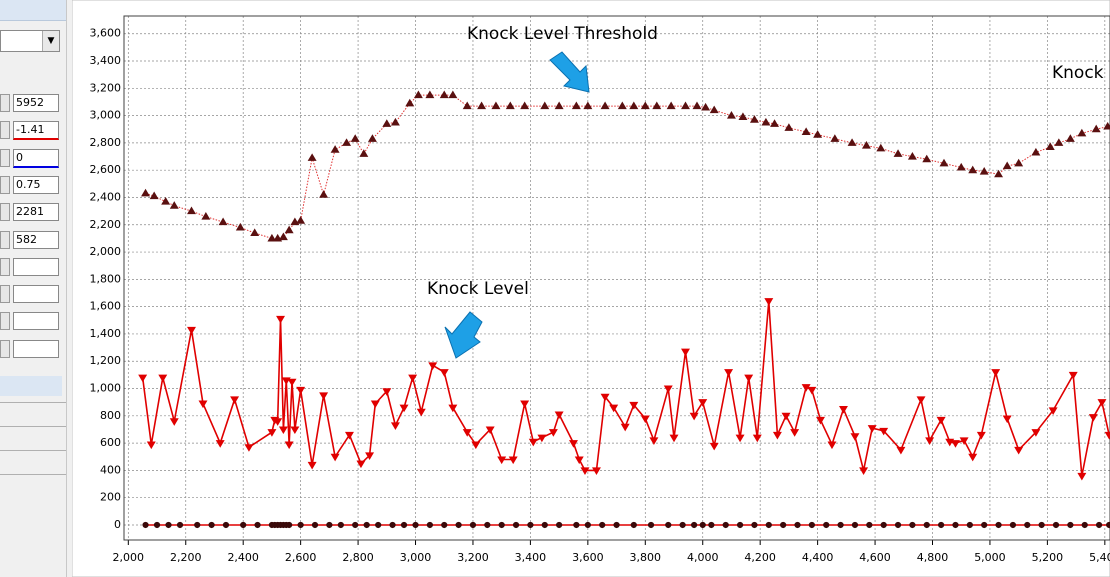 The height and width of the screenshot is (577, 1110). What do you see at coordinates (36, 103) in the screenshot?
I see `value-field: 5952` at bounding box center [36, 103].